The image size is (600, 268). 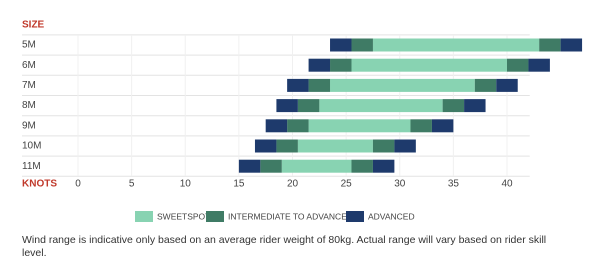 I want to click on x-tick-label: 5, so click(x=132, y=184).